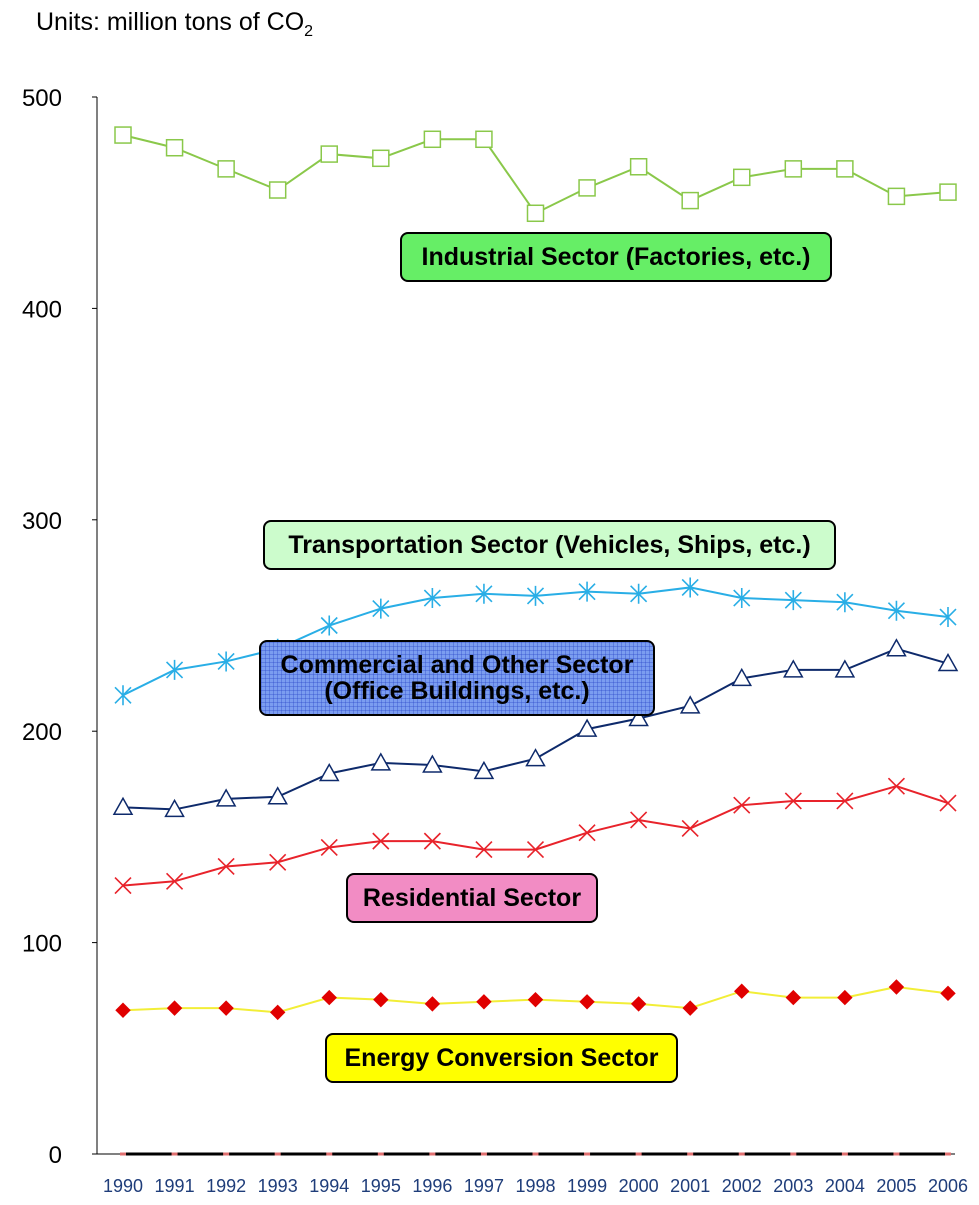  Describe the element at coordinates (639, 1186) in the screenshot. I see `x-tick-label: 2000` at that location.